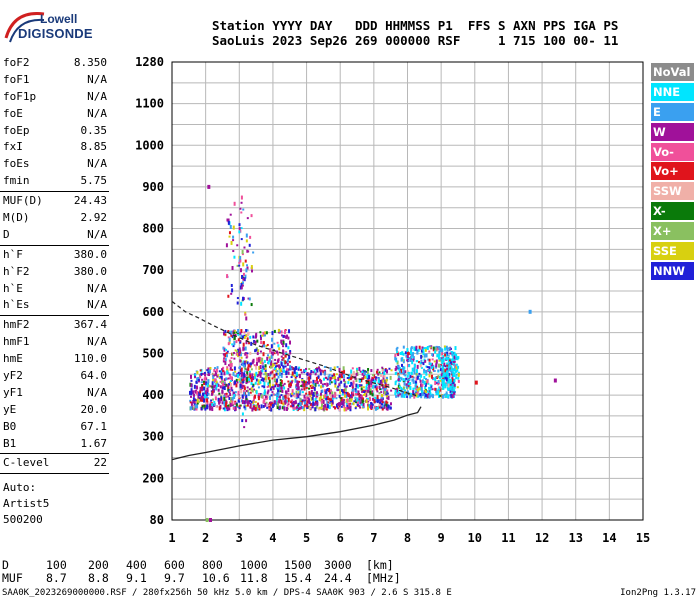 The image size is (700, 600). Describe the element at coordinates (157, 520) in the screenshot. I see `y-tick-label: 80` at that location.